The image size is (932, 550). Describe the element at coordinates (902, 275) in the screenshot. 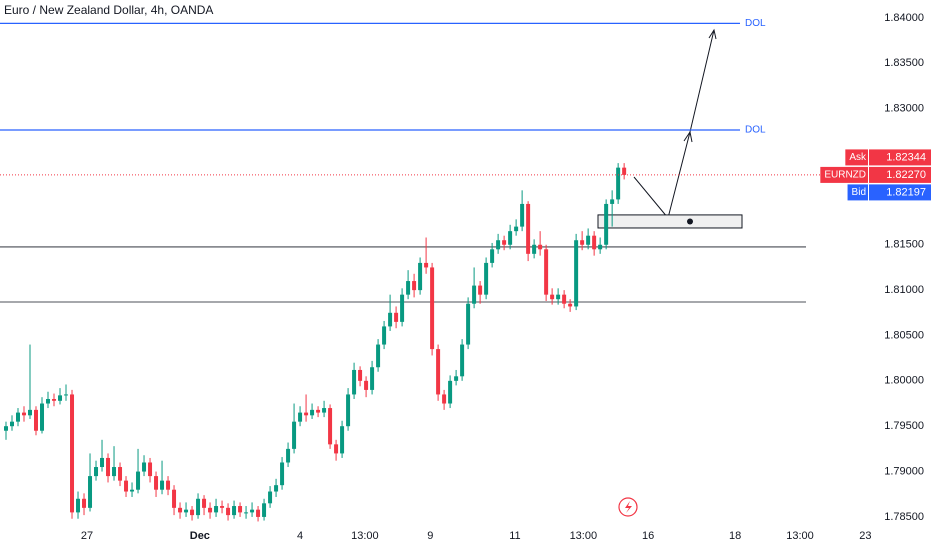

I see `axis-bg` at that location.